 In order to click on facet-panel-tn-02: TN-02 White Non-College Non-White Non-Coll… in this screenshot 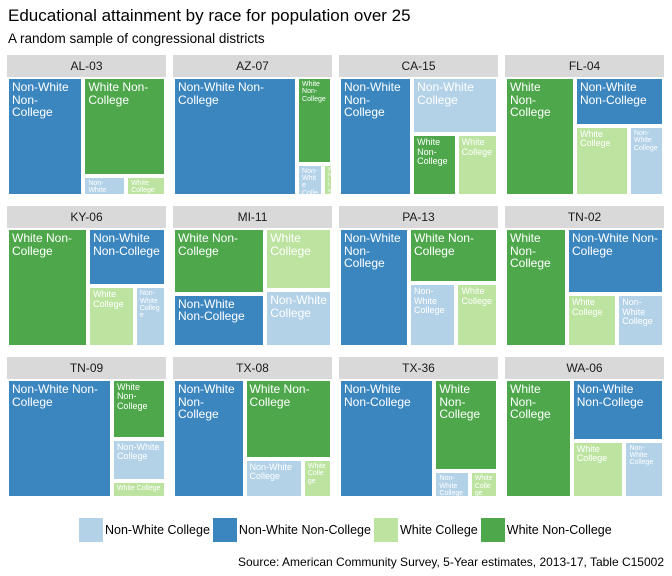, I will do `click(584, 276)`.